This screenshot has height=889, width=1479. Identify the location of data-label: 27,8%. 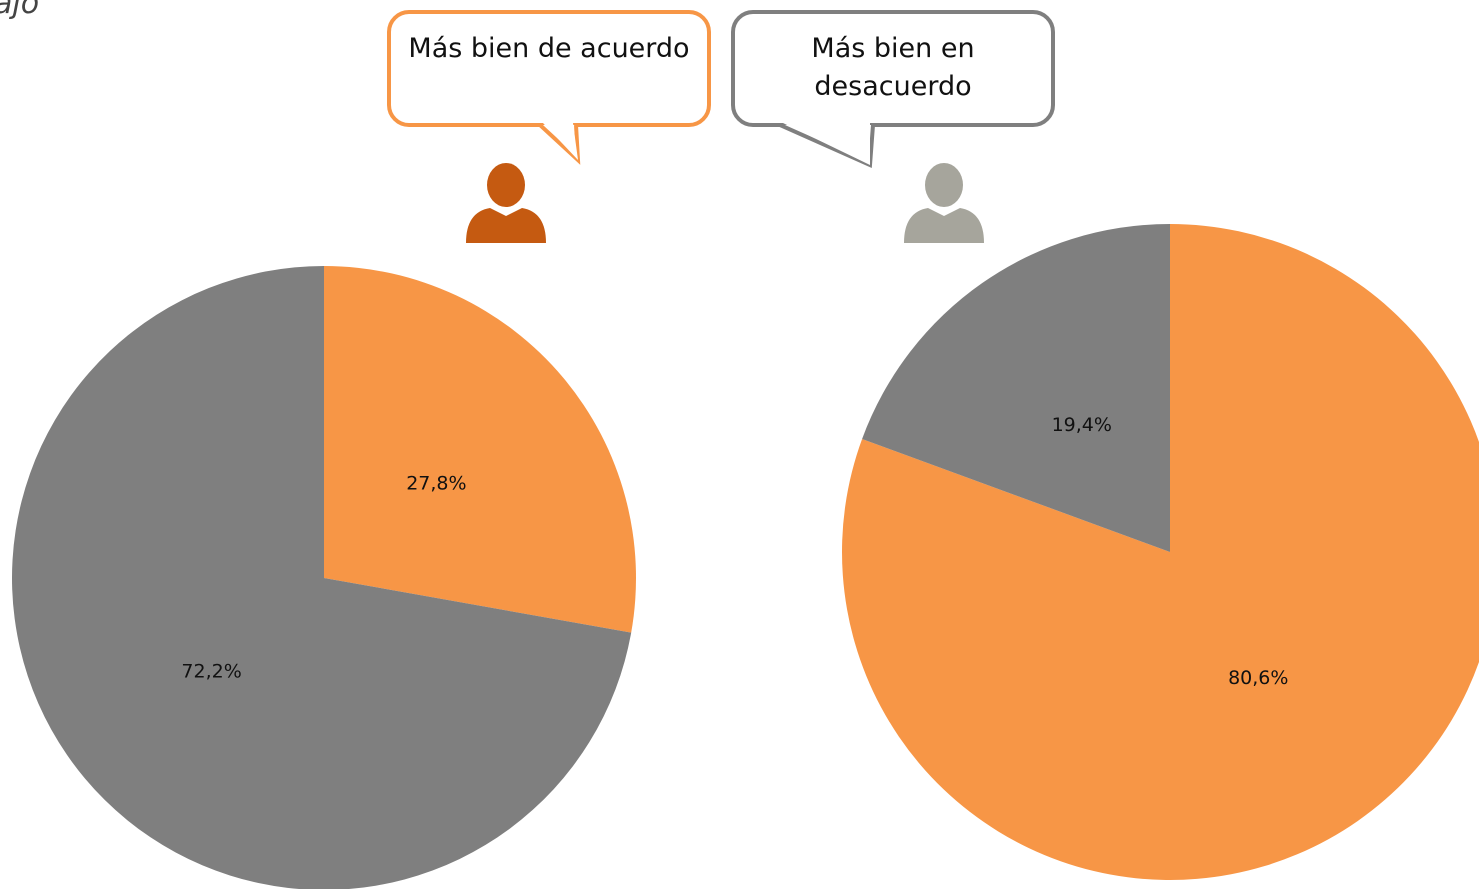
(436, 483).